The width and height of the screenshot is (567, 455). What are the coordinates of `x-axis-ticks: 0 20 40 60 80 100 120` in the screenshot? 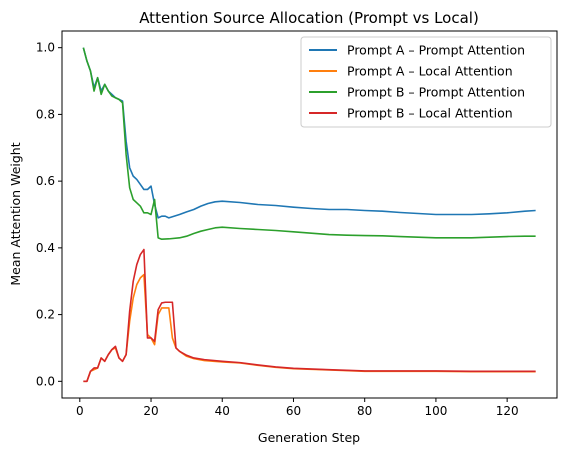 It's located at (297, 408).